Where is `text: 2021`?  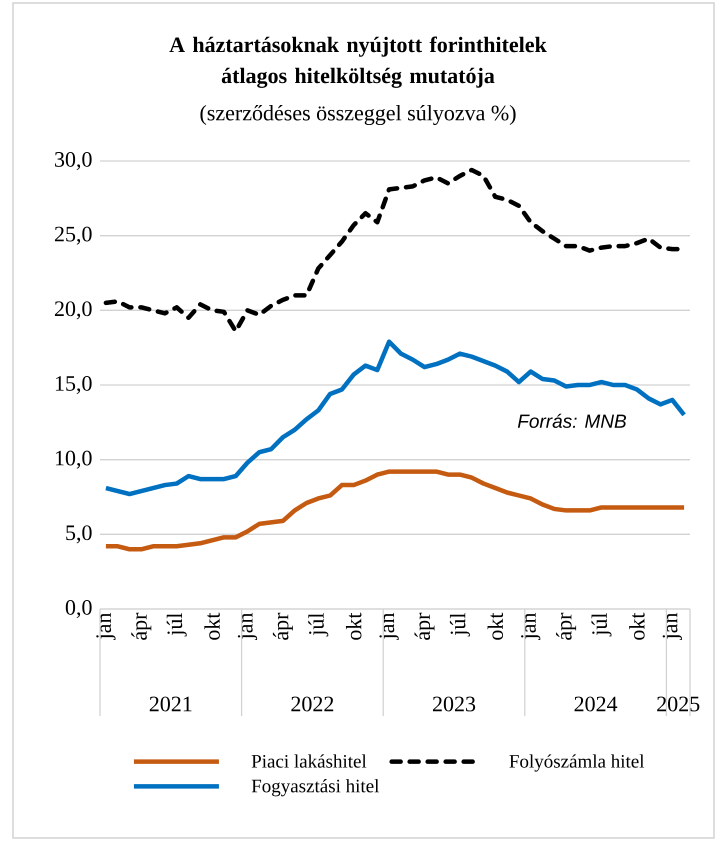 text: 2021 is located at coordinates (171, 704).